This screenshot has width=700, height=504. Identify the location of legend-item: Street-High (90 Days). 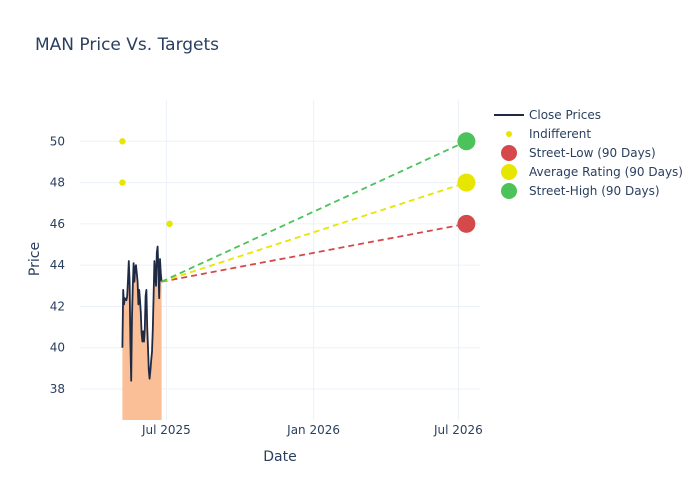
(580, 191).